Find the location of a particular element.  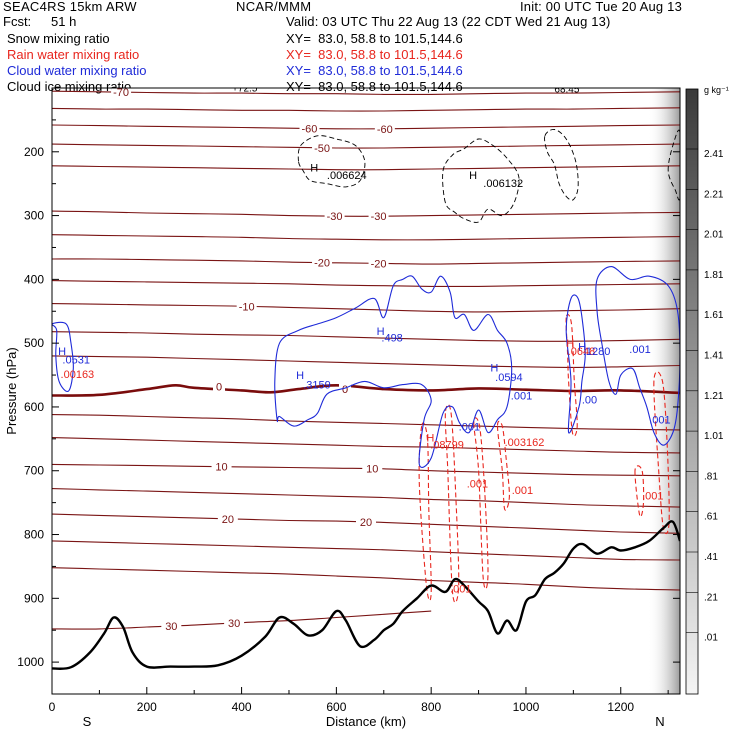

cloud-water-label: .1280 is located at coordinates (597, 352).